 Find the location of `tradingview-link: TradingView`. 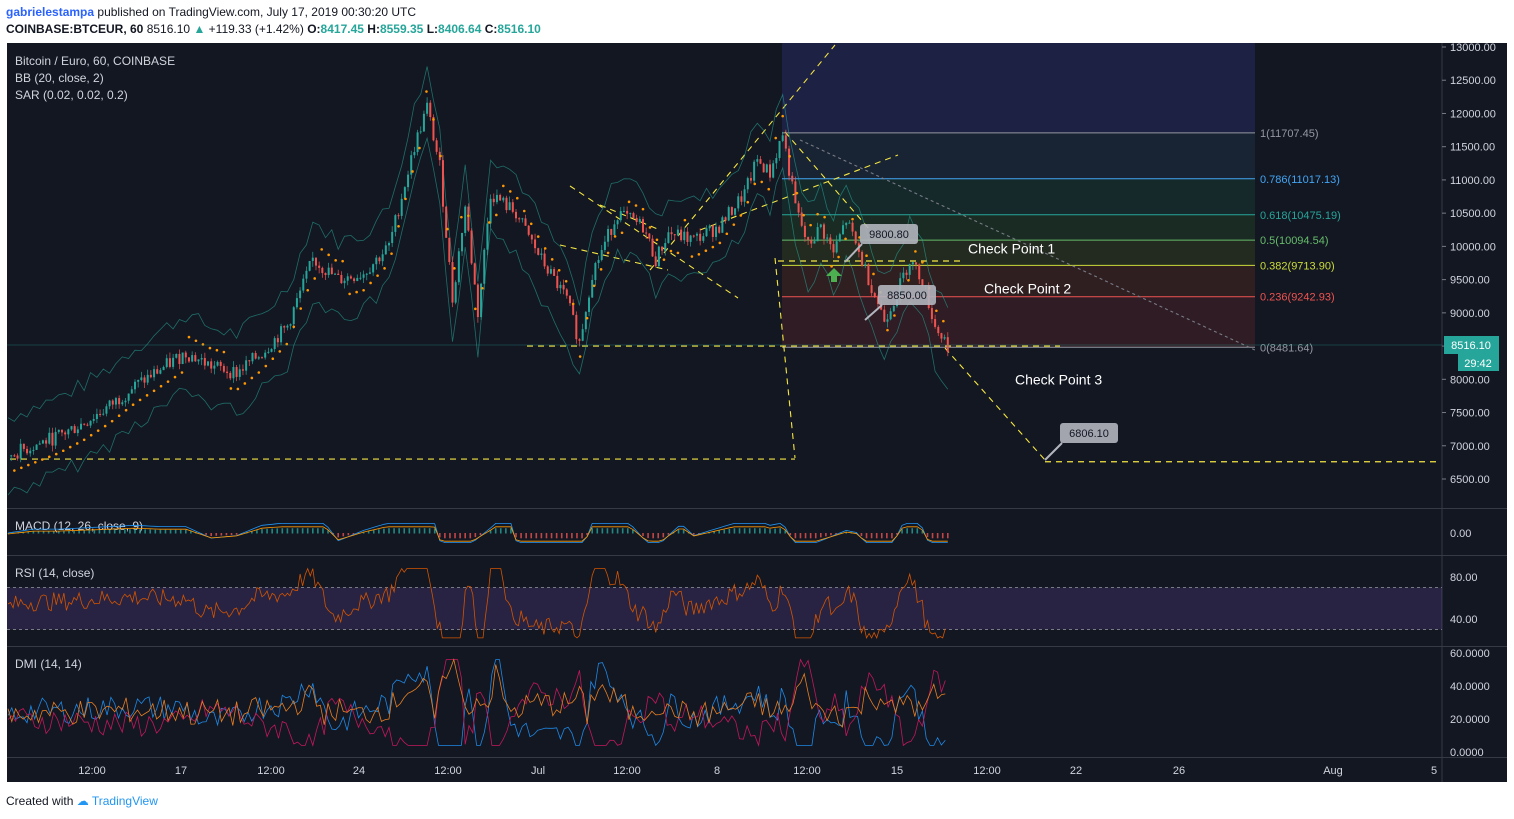

tradingview-link: TradingView is located at coordinates (124, 801).